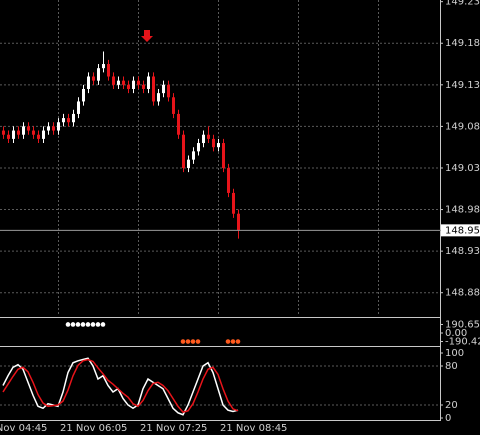 This screenshot has height=435, width=480. I want to click on x-tick-label: 21 Nov 06:05, so click(93, 428).